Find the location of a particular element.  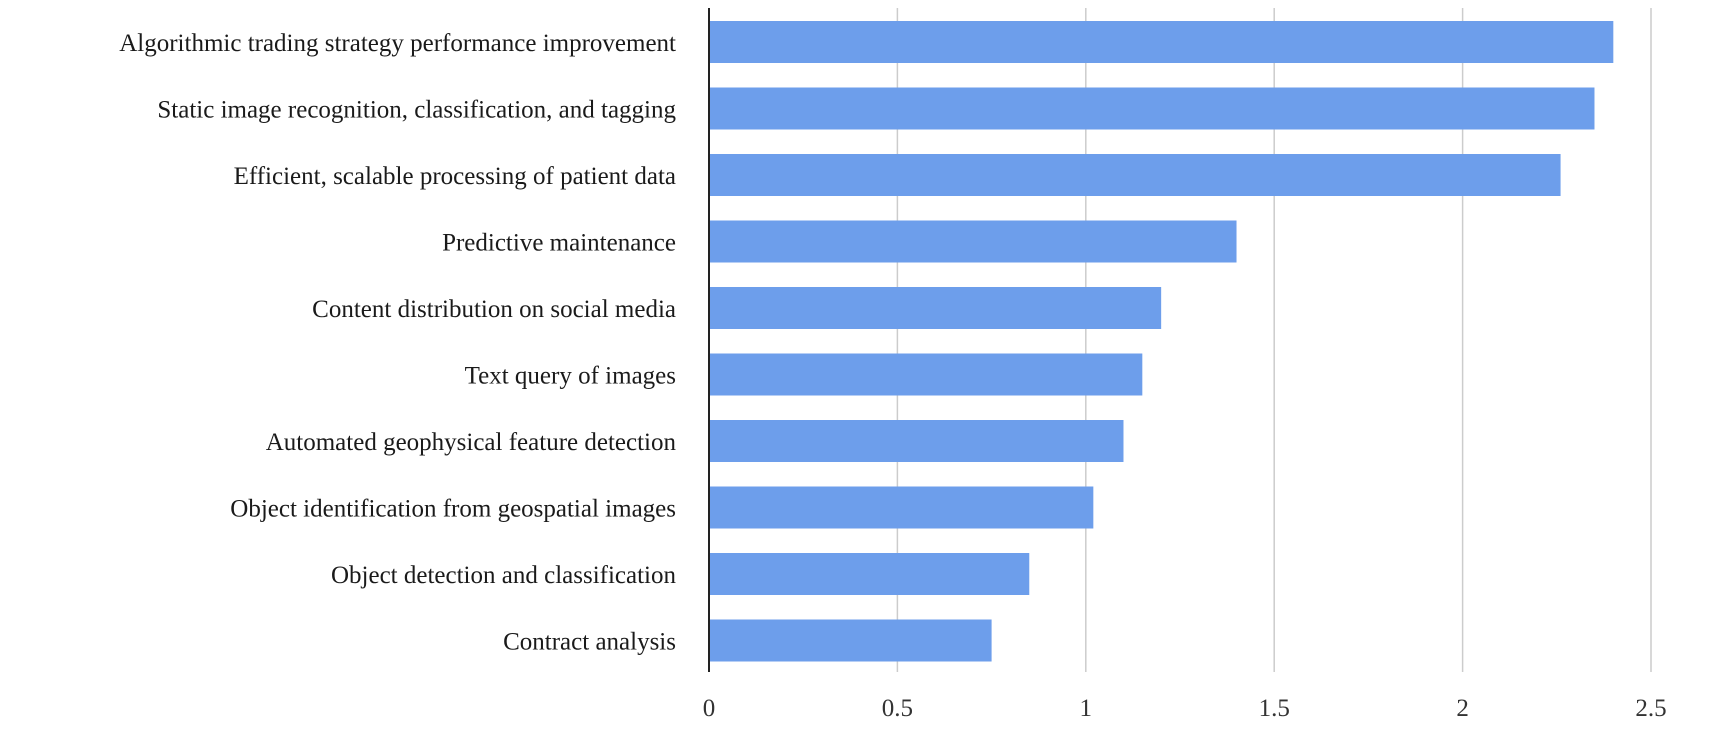

category-label: Object detection and classification is located at coordinates (504, 575).